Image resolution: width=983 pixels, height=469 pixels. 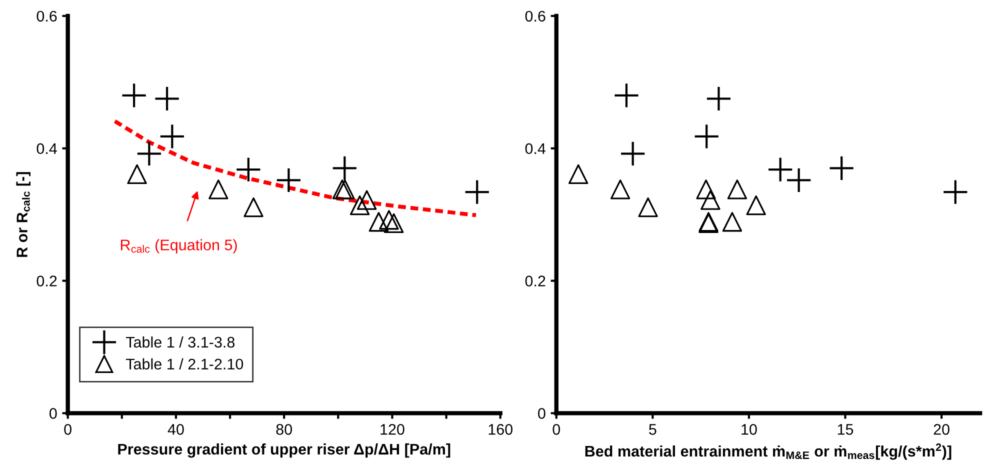 What do you see at coordinates (652, 429) in the screenshot?
I see `x-tick-label: 5` at bounding box center [652, 429].